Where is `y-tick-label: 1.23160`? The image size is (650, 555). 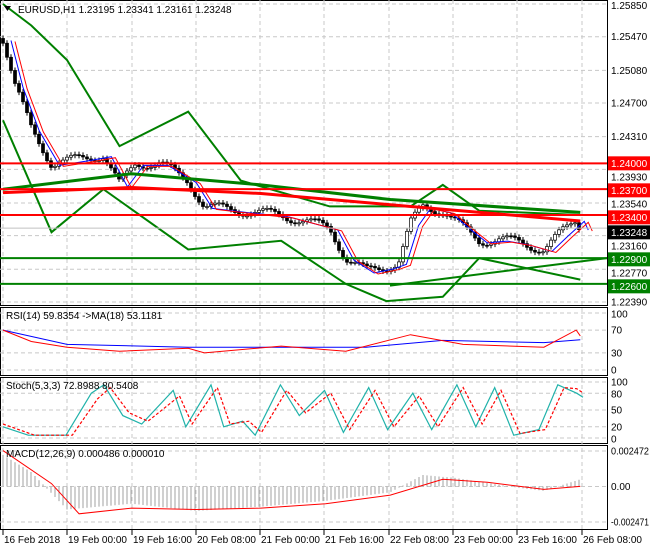 y-tick-label: 1.23160 is located at coordinates (629, 246).